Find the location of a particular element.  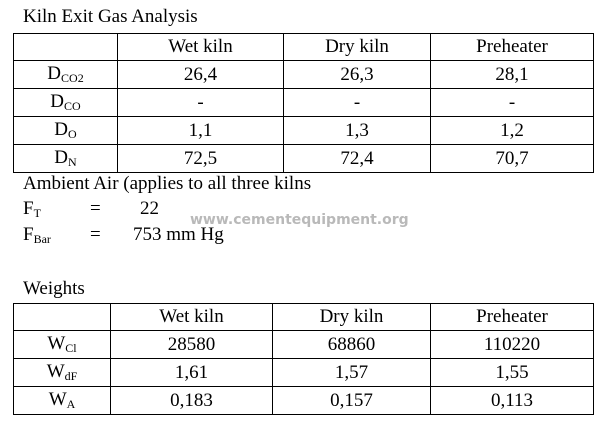

cell: 72,4 is located at coordinates (357, 158).